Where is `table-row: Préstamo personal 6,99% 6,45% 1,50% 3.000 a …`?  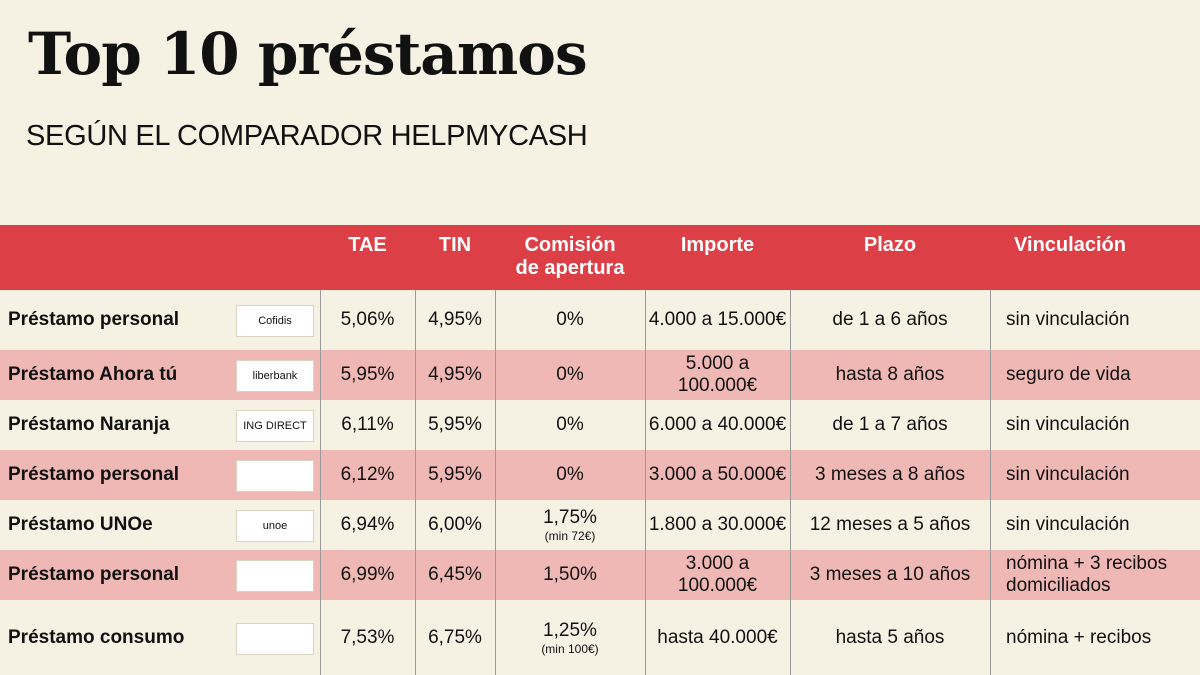
table-row: Préstamo personal 6,99% 6,45% 1,50% 3.000 a … is located at coordinates (600, 575).